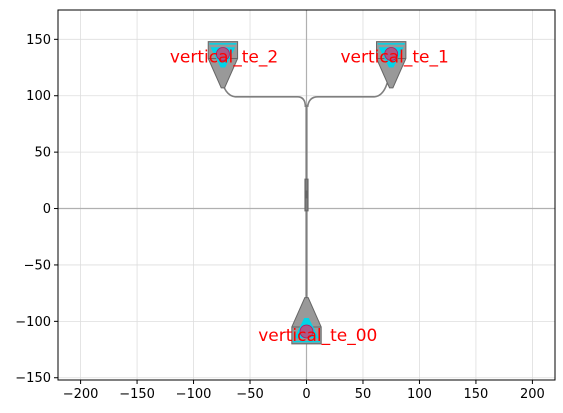  Describe the element at coordinates (306, 394) in the screenshot. I see `x-tick-label: 0` at that location.